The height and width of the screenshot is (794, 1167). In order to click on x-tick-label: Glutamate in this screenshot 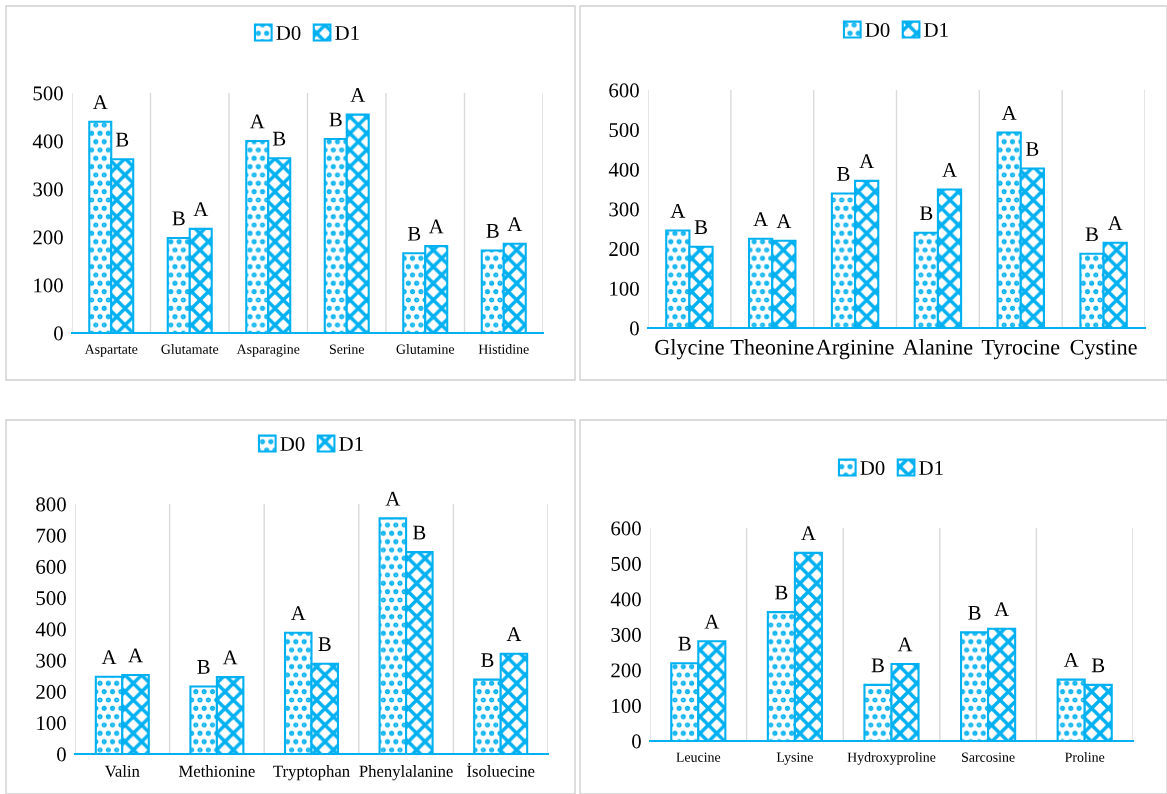, I will do `click(190, 349)`.